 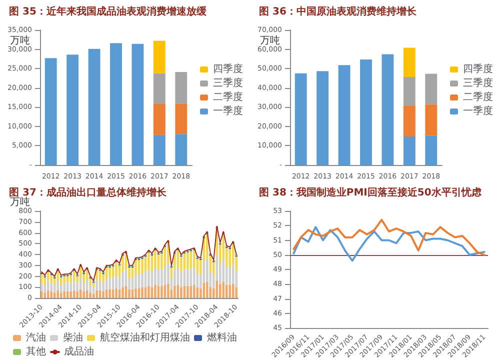 What do you see at coordinates (73, 338) in the screenshot?
I see `legend-label: 柴油` at bounding box center [73, 338].